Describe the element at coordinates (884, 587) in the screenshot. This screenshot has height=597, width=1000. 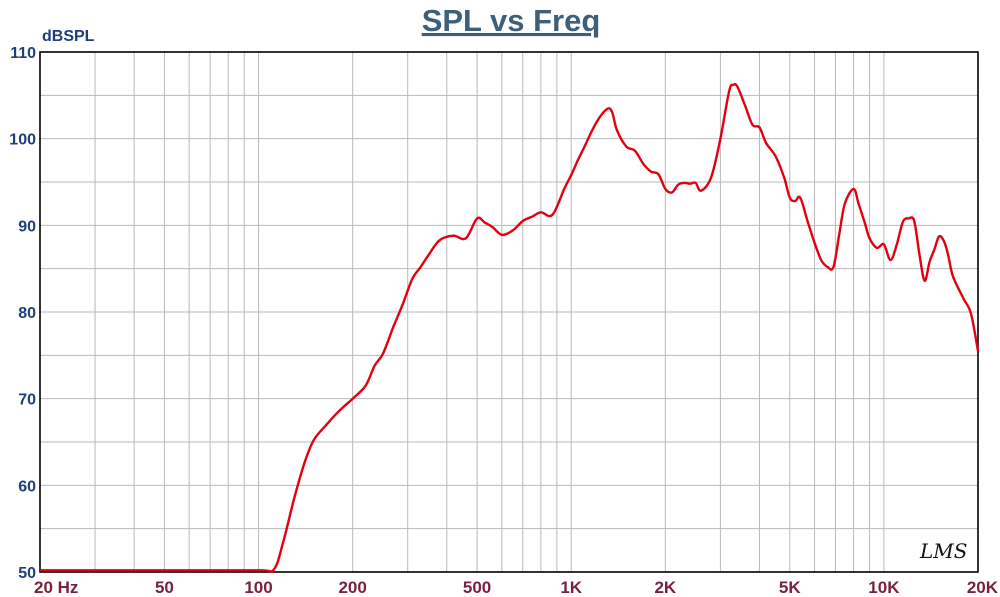
I see `x-tick-label: 10K` at that location.